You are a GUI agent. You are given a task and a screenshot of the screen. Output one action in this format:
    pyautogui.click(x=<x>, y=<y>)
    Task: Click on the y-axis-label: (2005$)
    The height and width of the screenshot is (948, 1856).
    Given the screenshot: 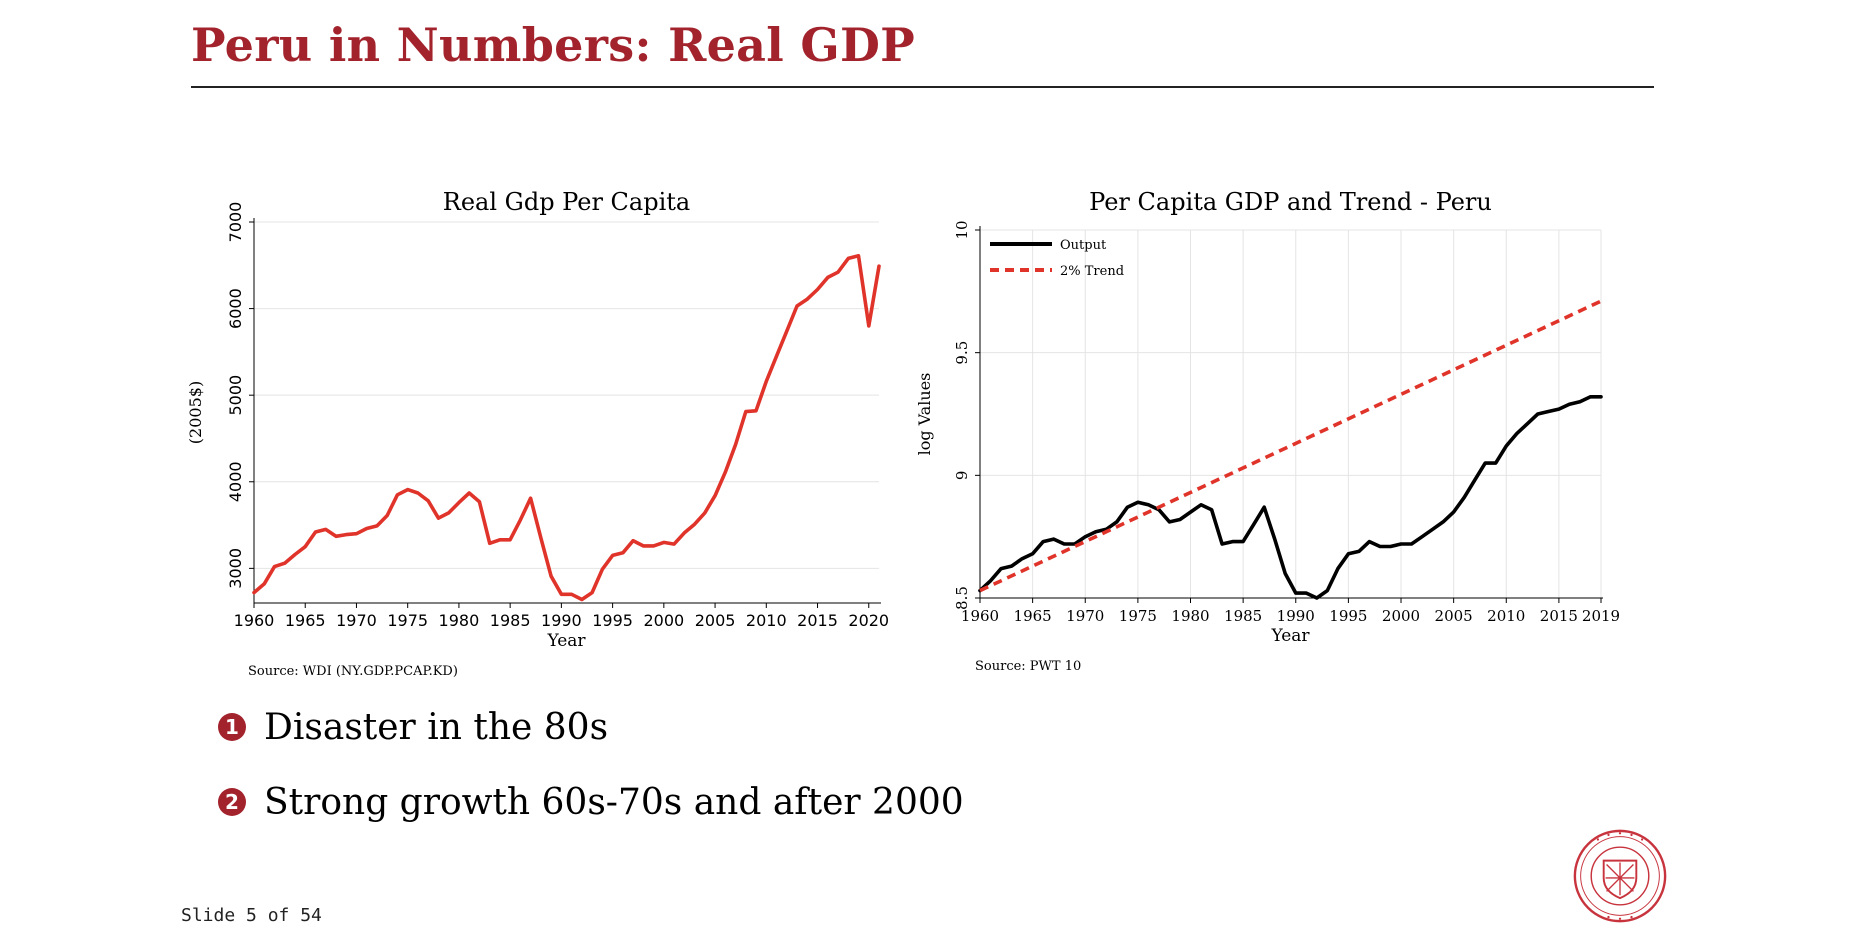 What is the action you would take?
    pyautogui.click(x=195, y=412)
    